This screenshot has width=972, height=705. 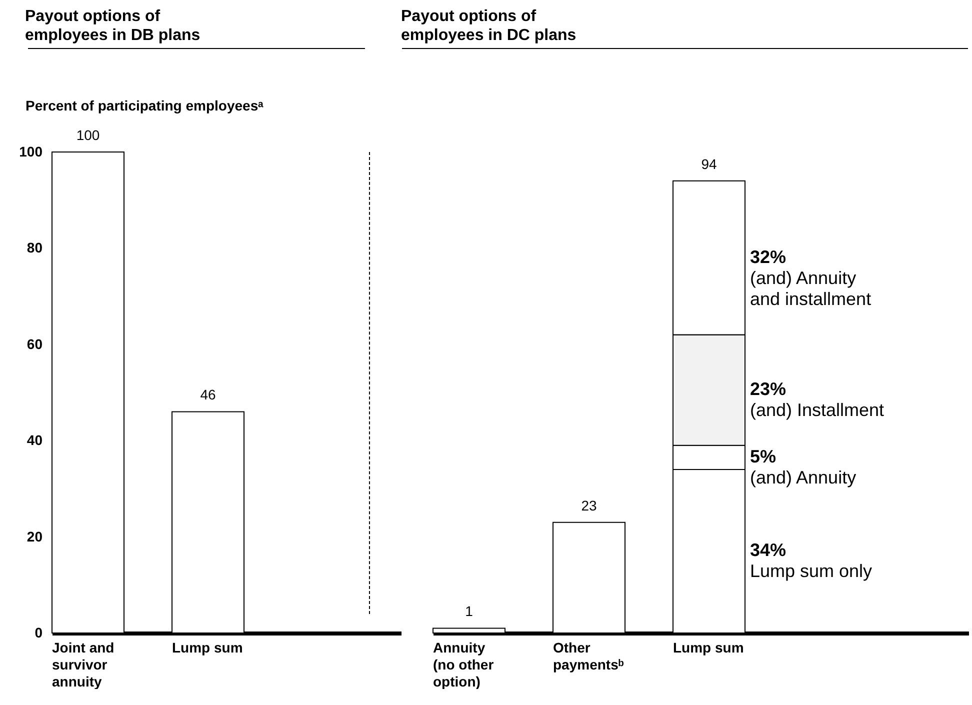 What do you see at coordinates (811, 571) in the screenshot?
I see `series-label: Lump sum only` at bounding box center [811, 571].